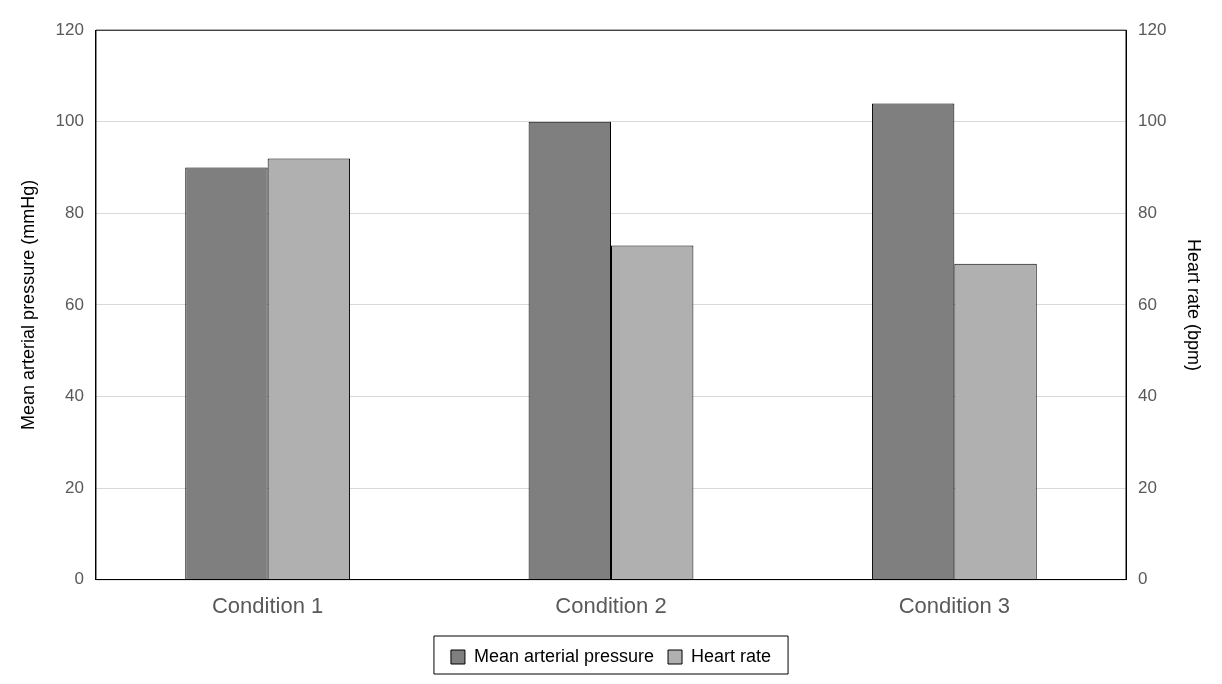 This screenshot has height=684, width=1222. What do you see at coordinates (267, 605) in the screenshot?
I see `x-tick-label: Condition 1` at bounding box center [267, 605].